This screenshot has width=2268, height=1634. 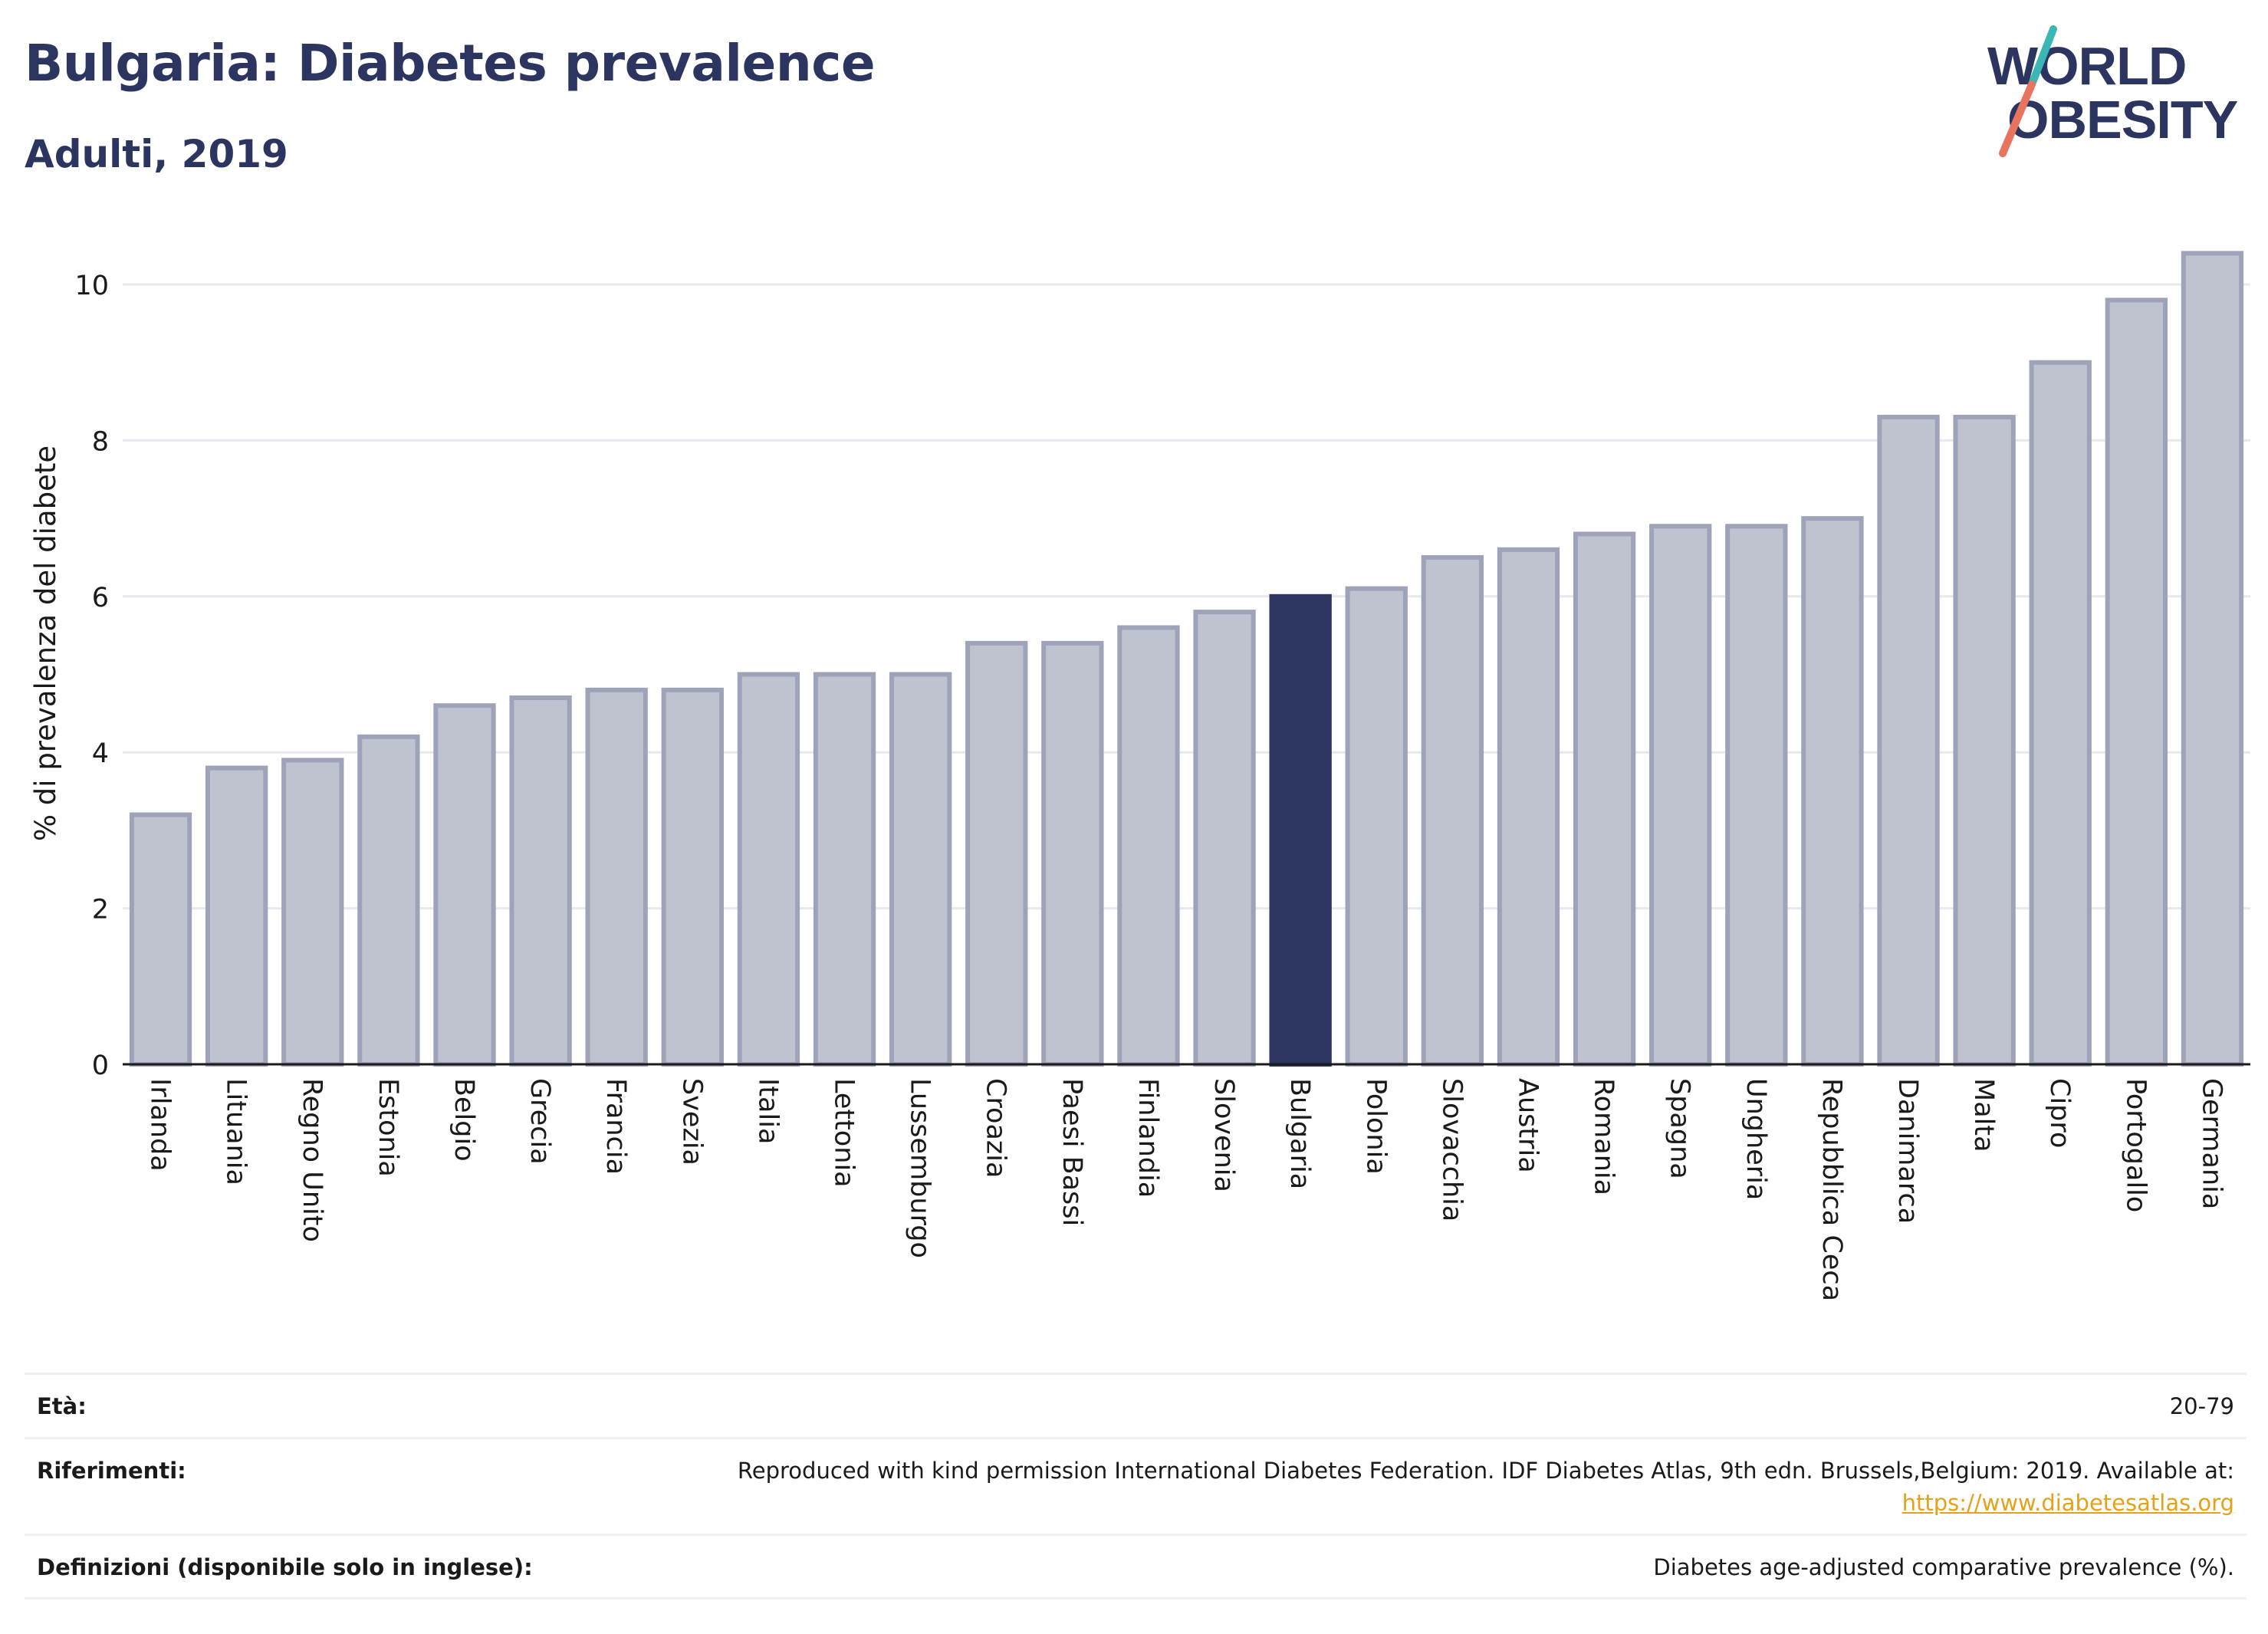 I want to click on footer-value-age: 20-79, so click(x=2201, y=1406).